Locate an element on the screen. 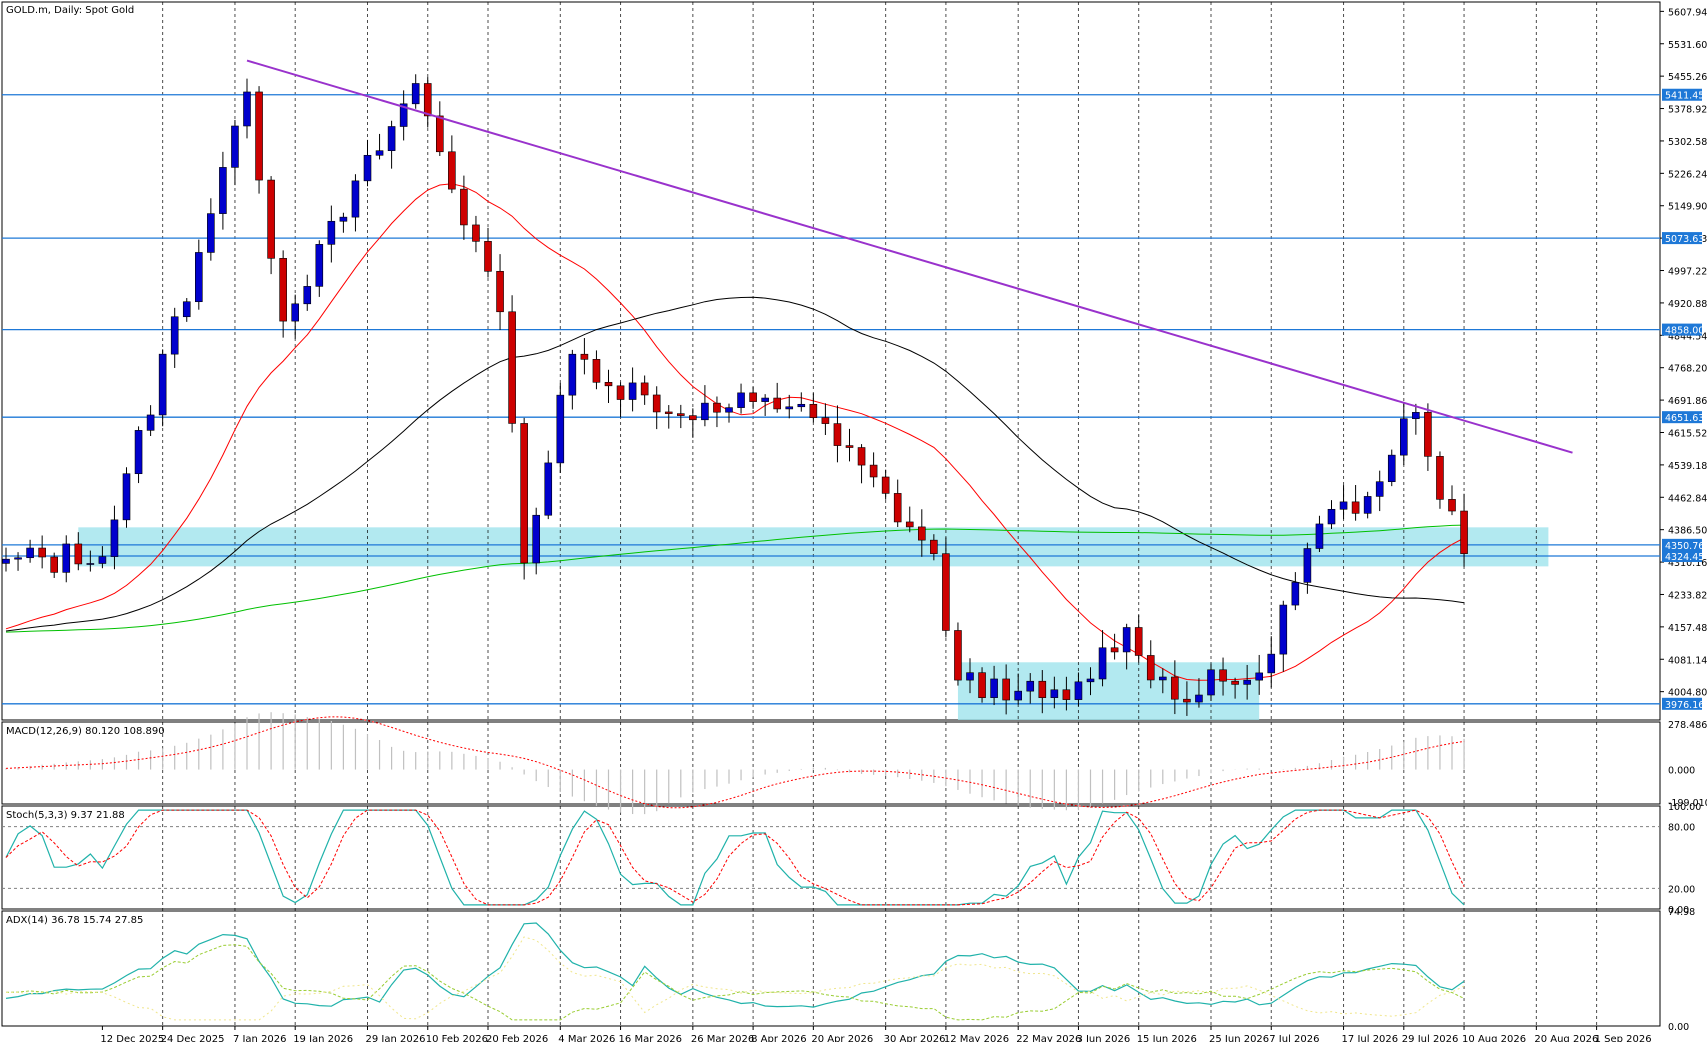 The height and width of the screenshot is (1046, 1707). adx-line is located at coordinates (735, 965).